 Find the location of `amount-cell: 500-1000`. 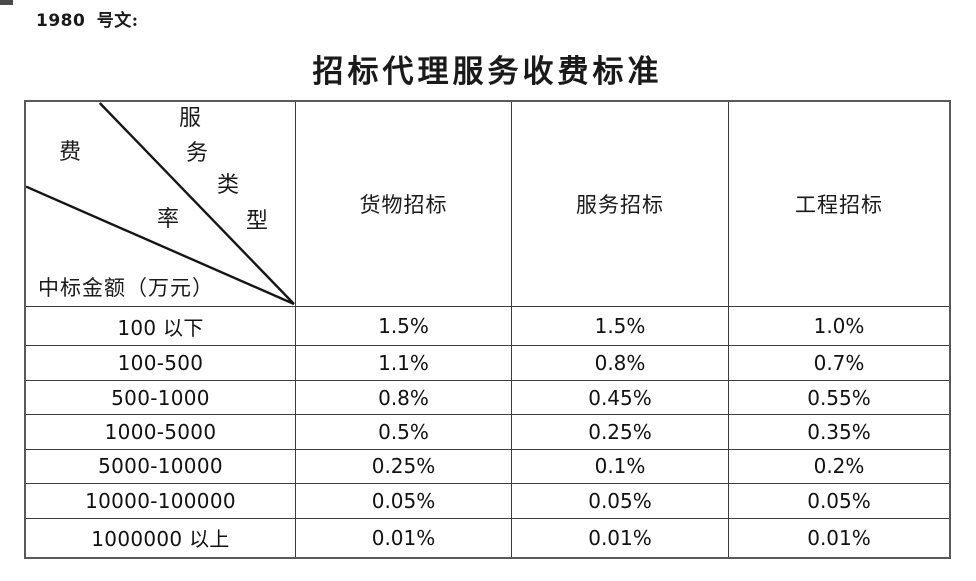

amount-cell: 500-1000 is located at coordinates (161, 397).